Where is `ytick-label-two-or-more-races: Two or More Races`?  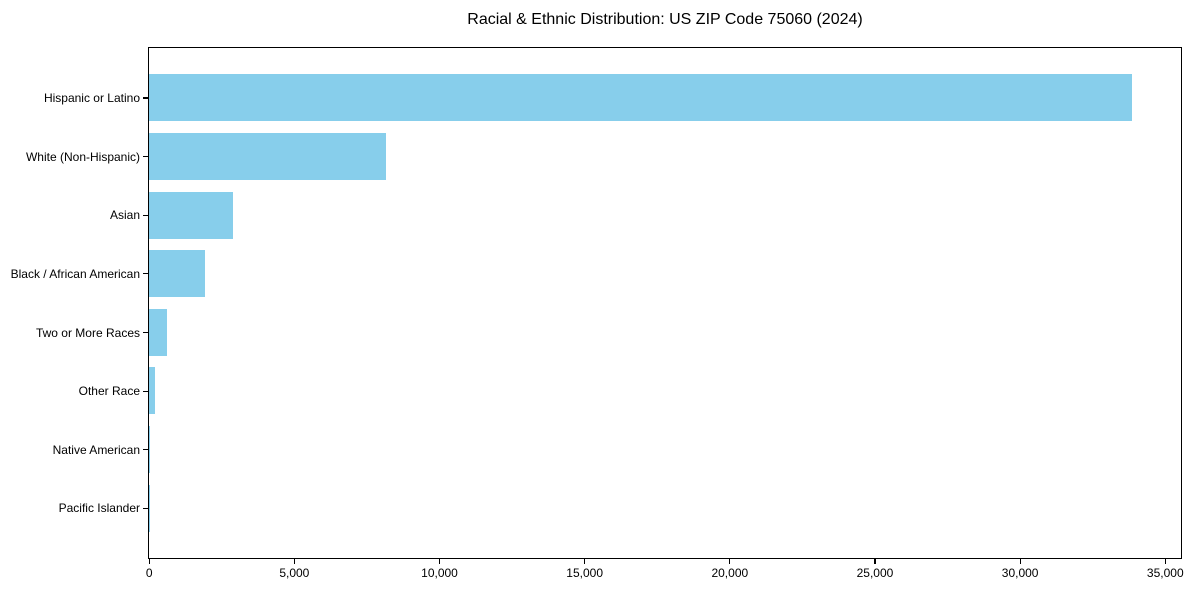
ytick-label-two-or-more-races: Two or More Races is located at coordinates (87, 332).